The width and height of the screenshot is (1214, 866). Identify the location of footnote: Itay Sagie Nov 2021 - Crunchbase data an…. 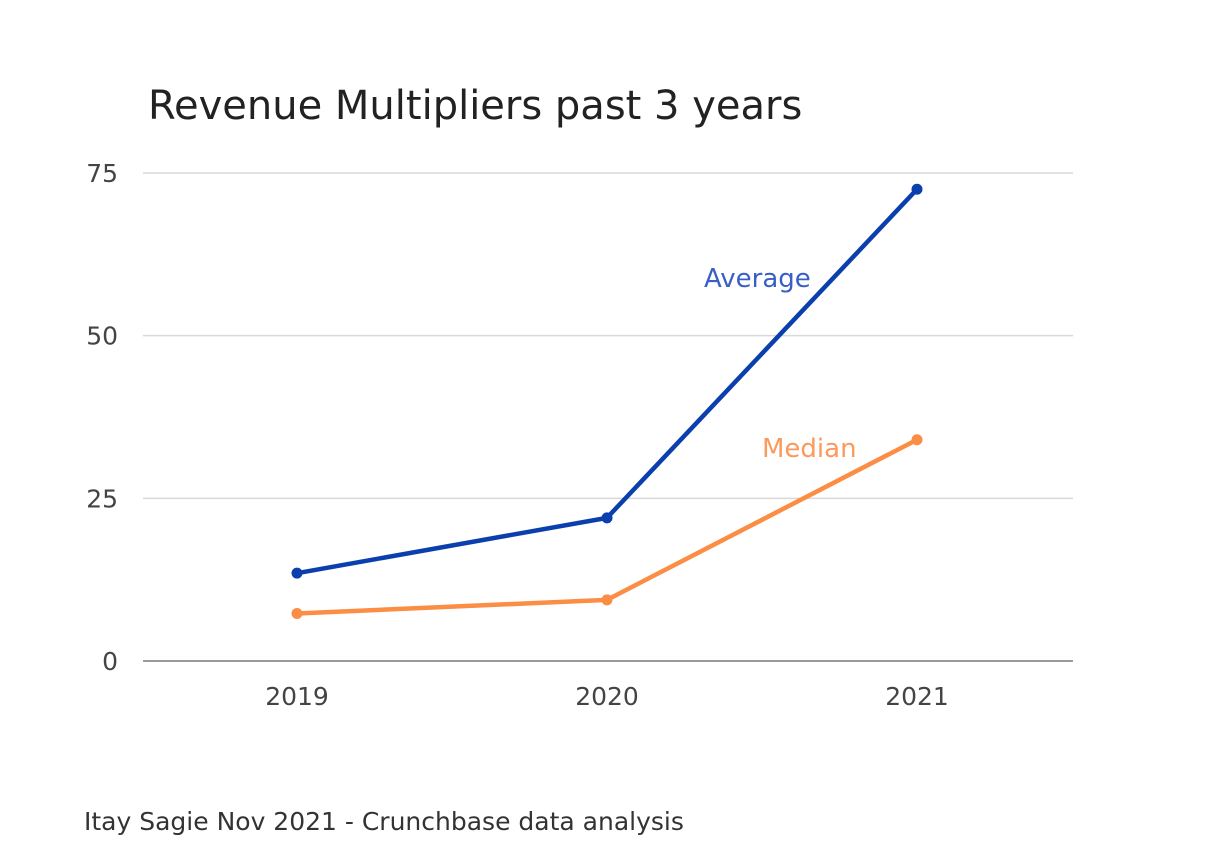
(384, 821).